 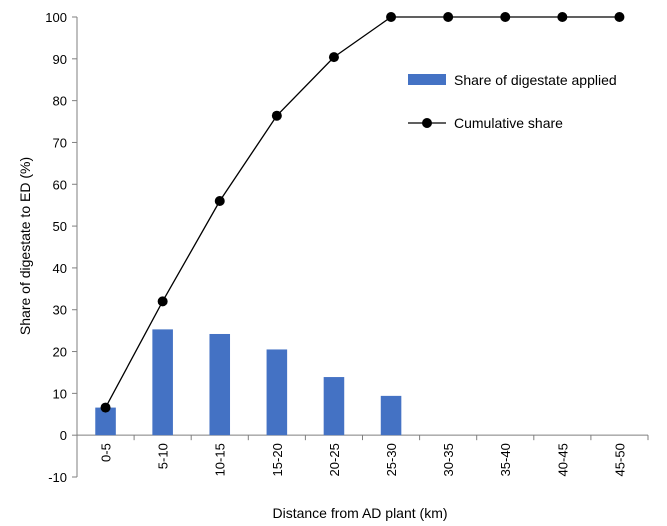 I want to click on y-tick-label: -10, so click(x=57, y=477).